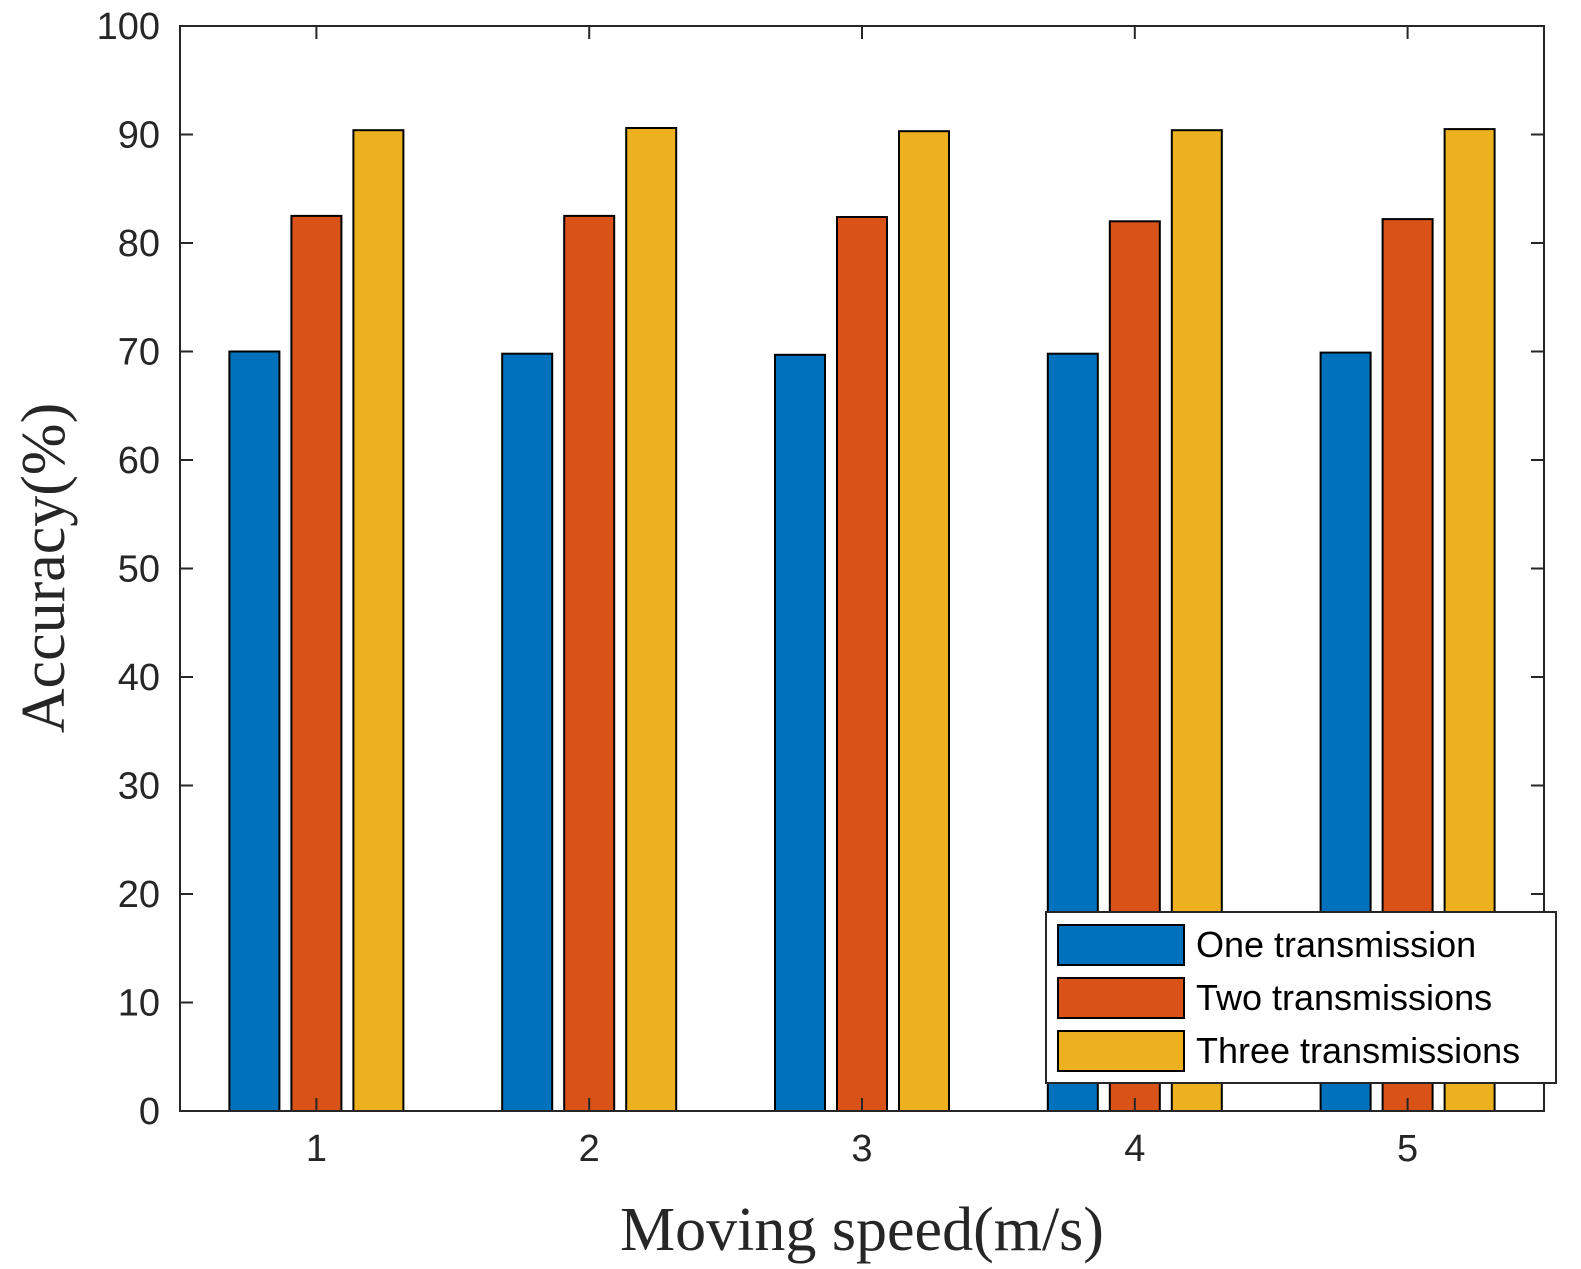 The height and width of the screenshot is (1269, 1581). What do you see at coordinates (139, 1004) in the screenshot?
I see `y-tick-label-10: 10` at bounding box center [139, 1004].